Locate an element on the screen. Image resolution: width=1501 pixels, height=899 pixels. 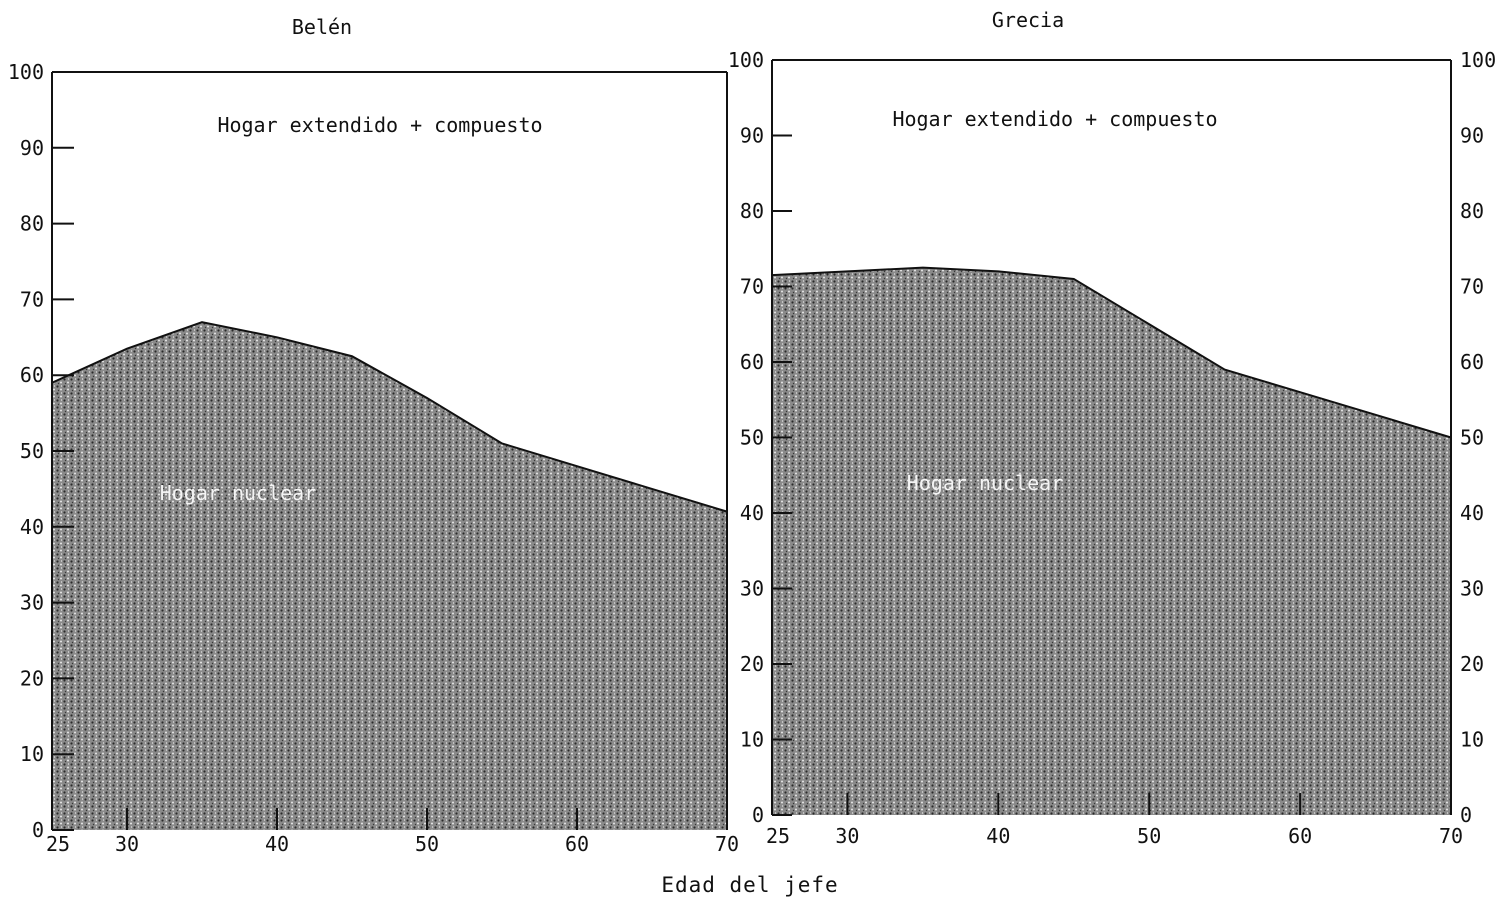
panel-title: Belén is located at coordinates (322, 27).